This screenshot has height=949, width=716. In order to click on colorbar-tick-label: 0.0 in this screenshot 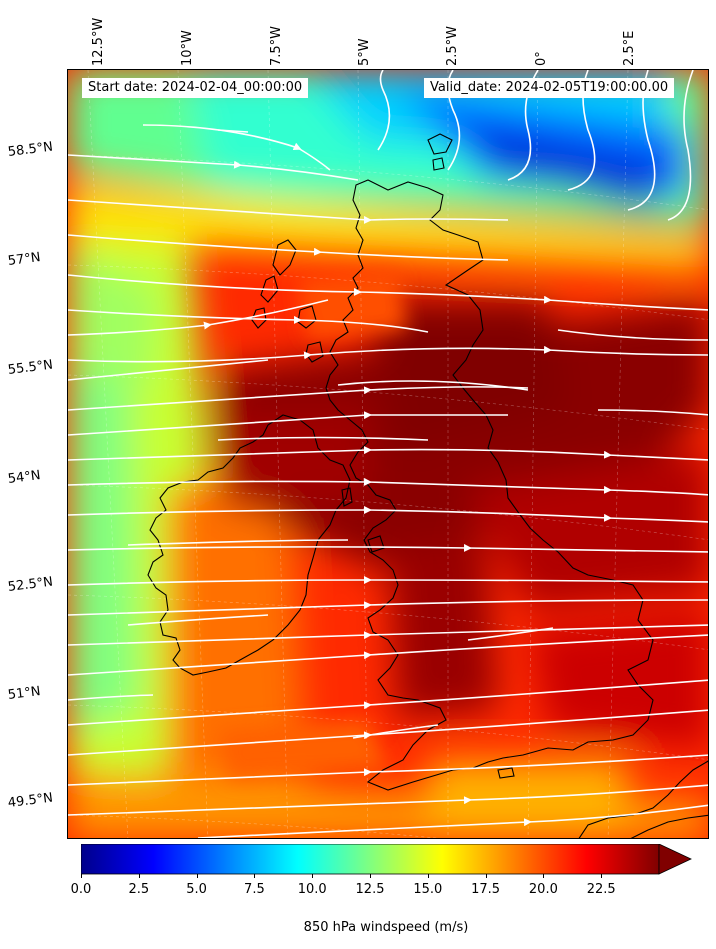, I will do `click(81, 889)`.